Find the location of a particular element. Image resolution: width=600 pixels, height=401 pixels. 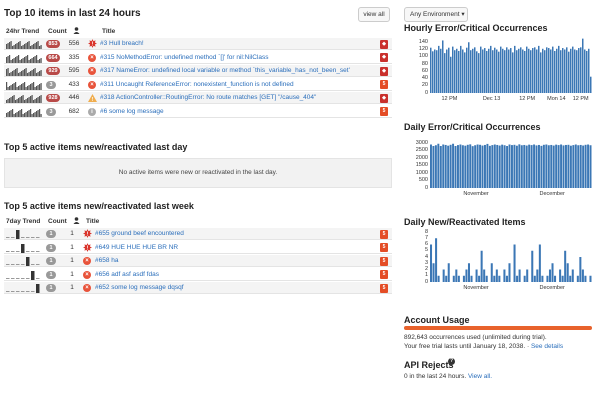

y-tick-label: 120 is located at coordinates (423, 49).